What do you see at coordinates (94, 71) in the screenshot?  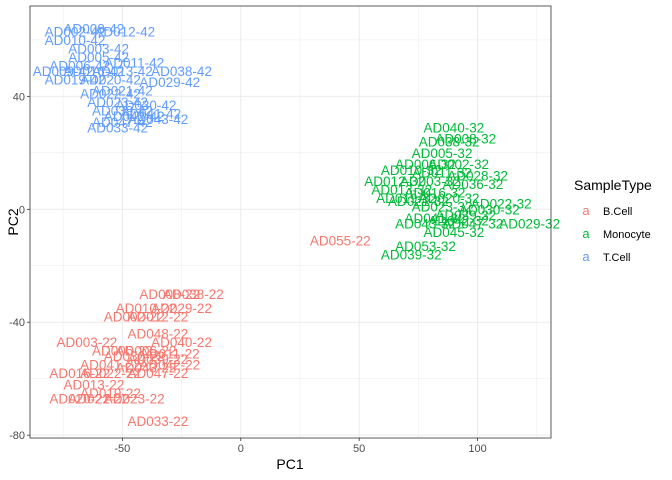 I see `point-label: AD016-42` at bounding box center [94, 71].